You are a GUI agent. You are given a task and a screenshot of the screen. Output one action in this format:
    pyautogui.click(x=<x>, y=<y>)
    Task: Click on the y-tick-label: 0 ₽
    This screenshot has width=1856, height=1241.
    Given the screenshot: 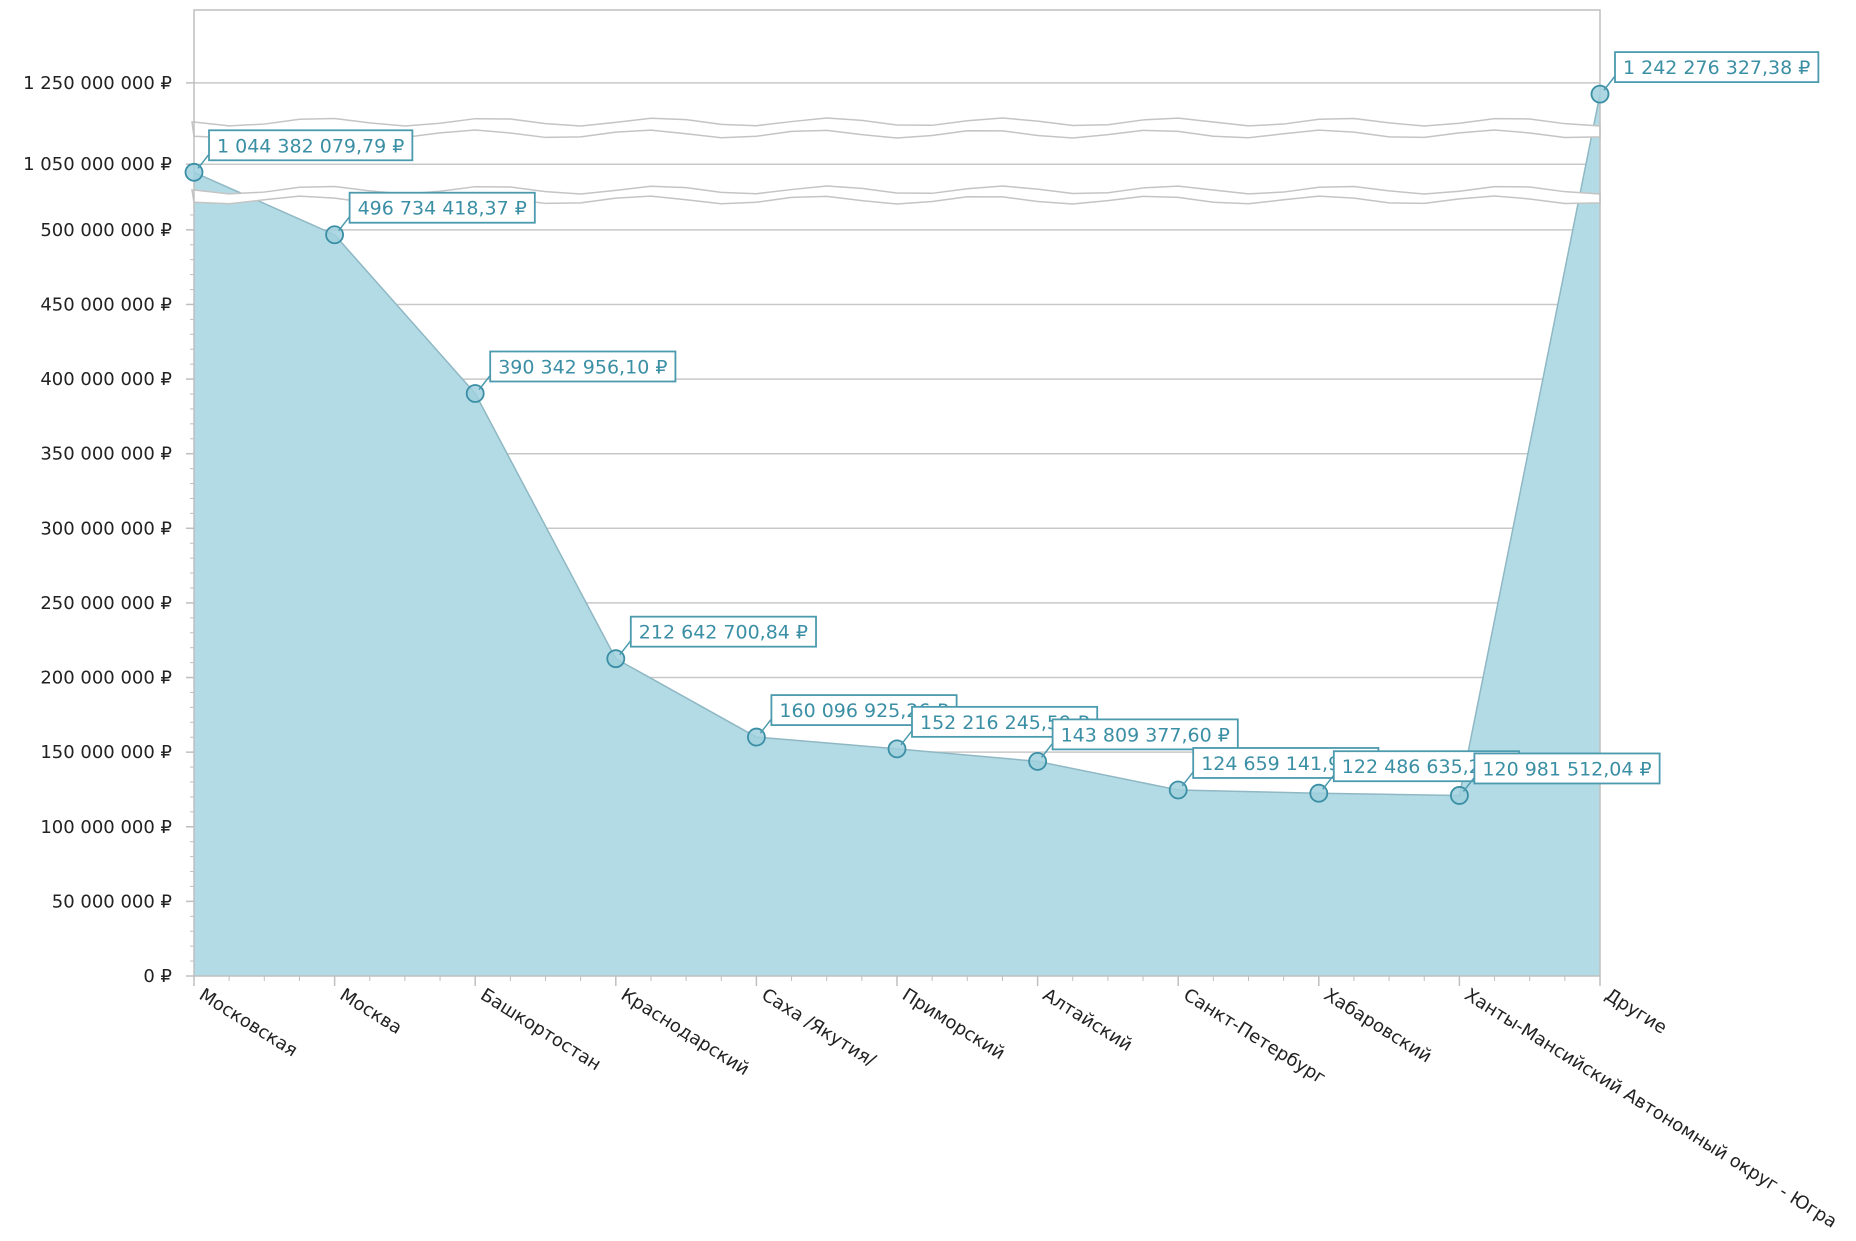 What is the action you would take?
    pyautogui.click(x=157, y=976)
    